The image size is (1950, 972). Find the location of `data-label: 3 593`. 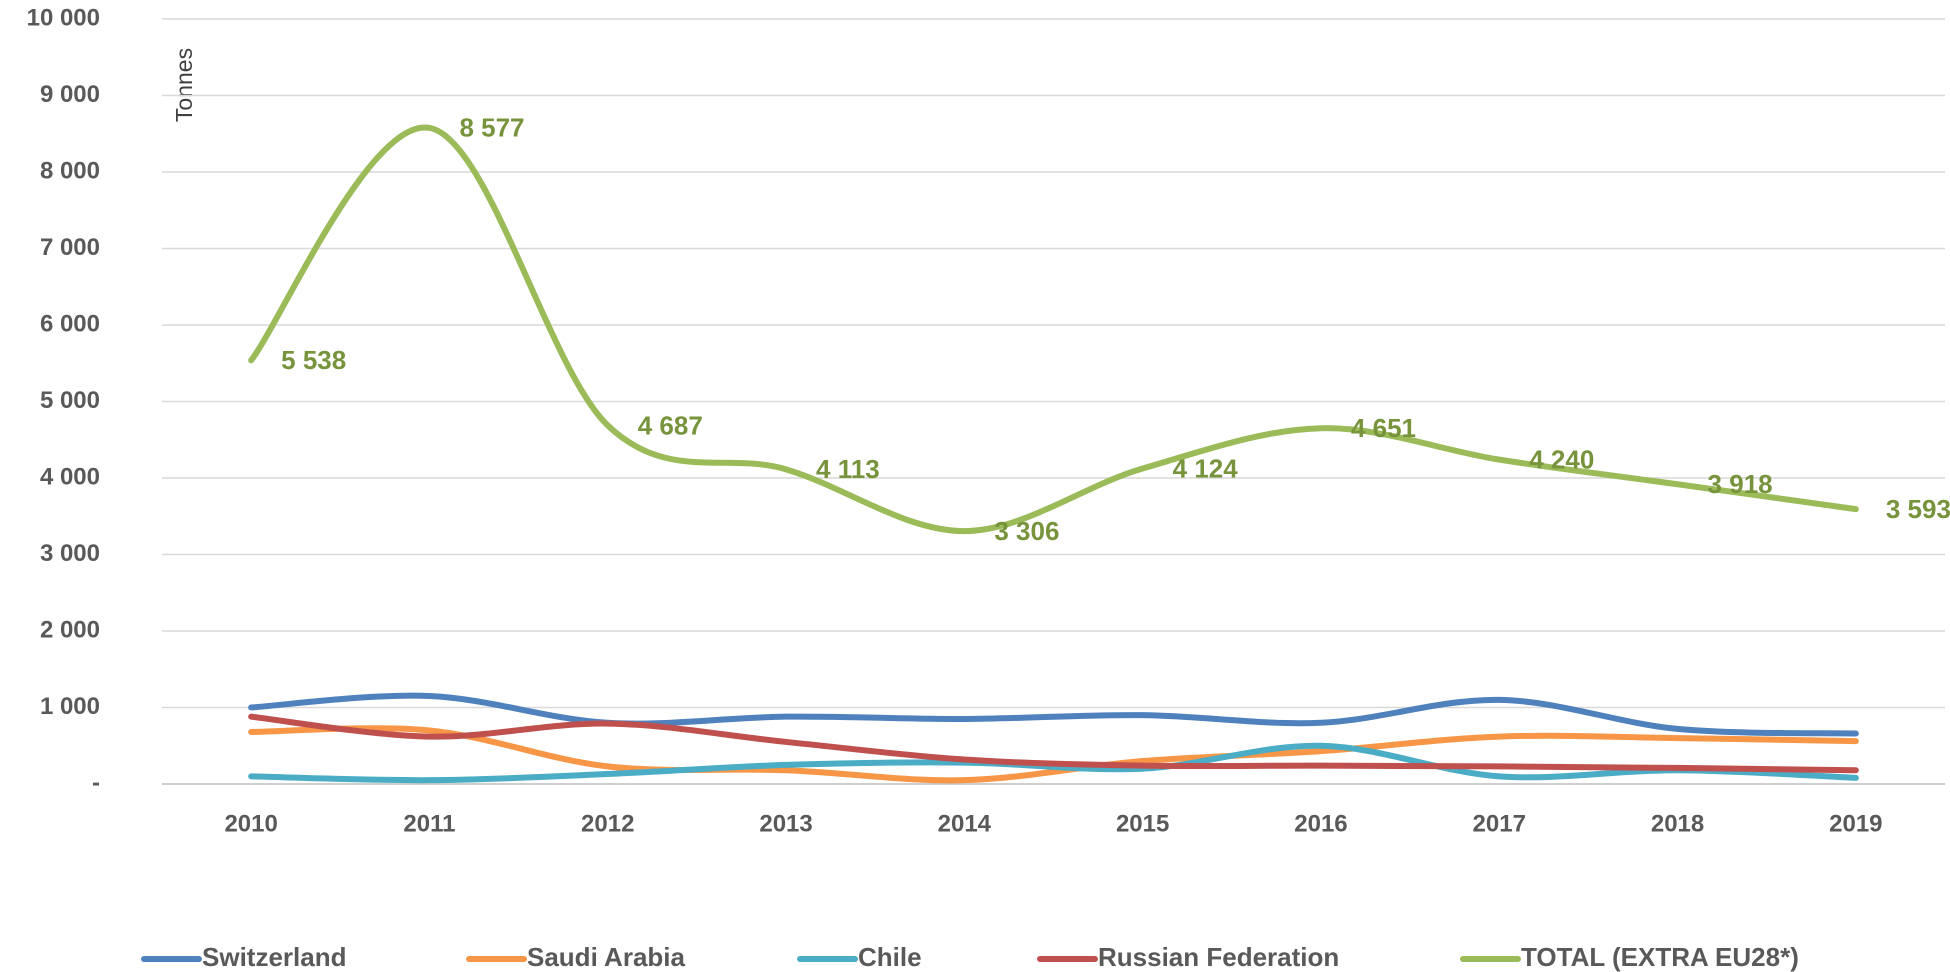

data-label: 3 593 is located at coordinates (1918, 509).